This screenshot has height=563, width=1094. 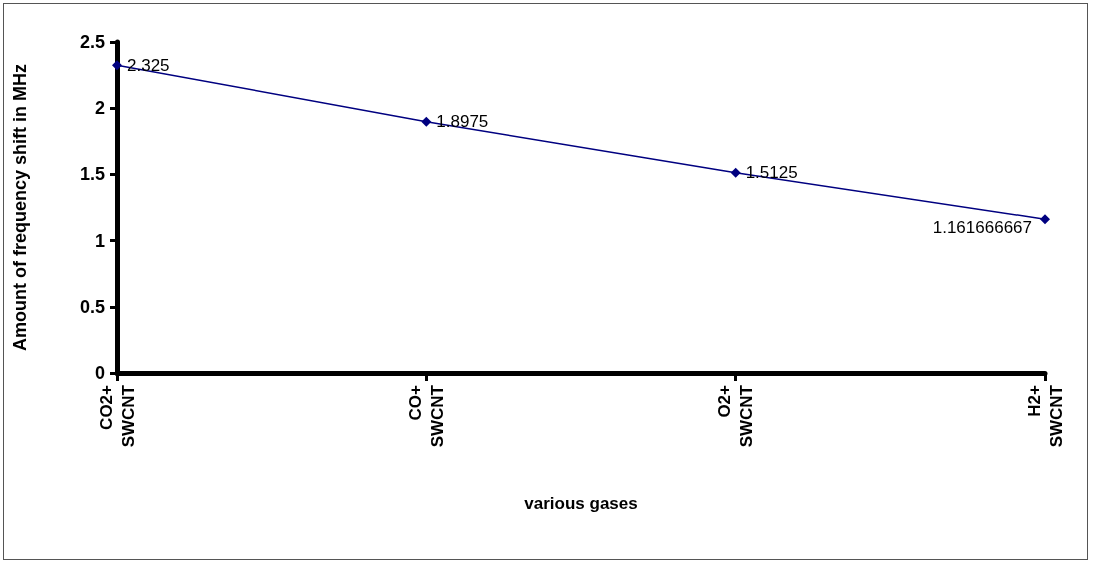 What do you see at coordinates (426, 416) in the screenshot?
I see `x-tick-label: CO+ SWCNT` at bounding box center [426, 416].